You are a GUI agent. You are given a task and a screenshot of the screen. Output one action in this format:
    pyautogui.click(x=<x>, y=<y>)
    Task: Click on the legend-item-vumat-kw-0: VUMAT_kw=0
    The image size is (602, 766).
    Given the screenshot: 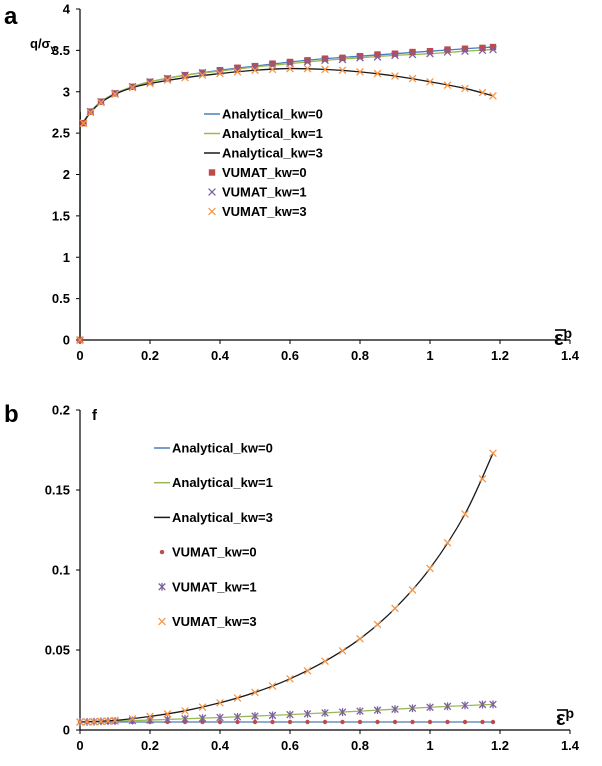 What is the action you would take?
    pyautogui.click(x=257, y=172)
    